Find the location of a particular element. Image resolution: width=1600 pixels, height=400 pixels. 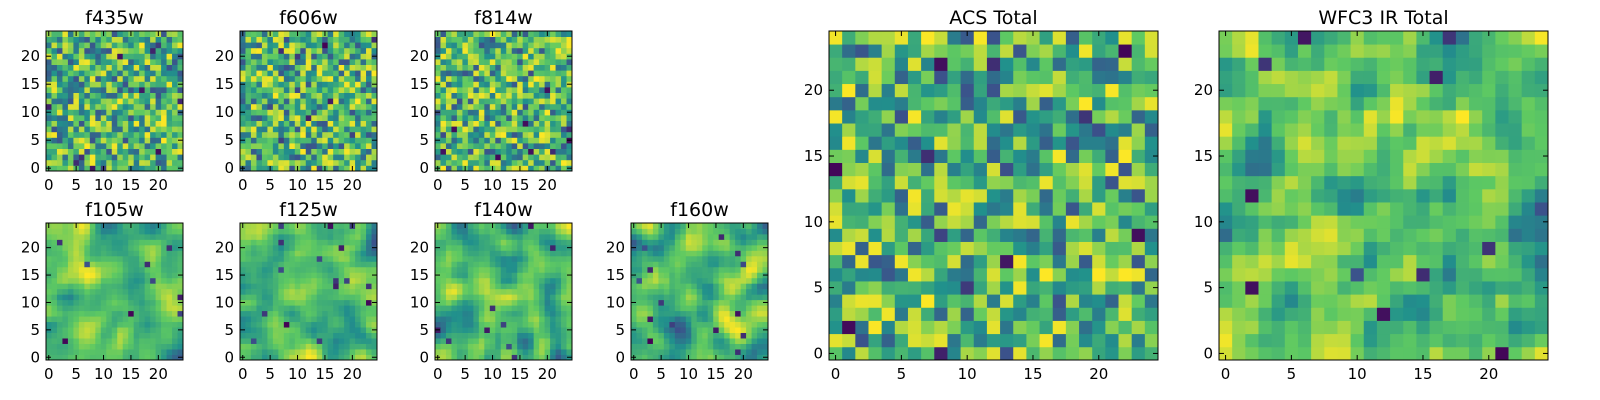

x-tick-label: 20 is located at coordinates (352, 185).